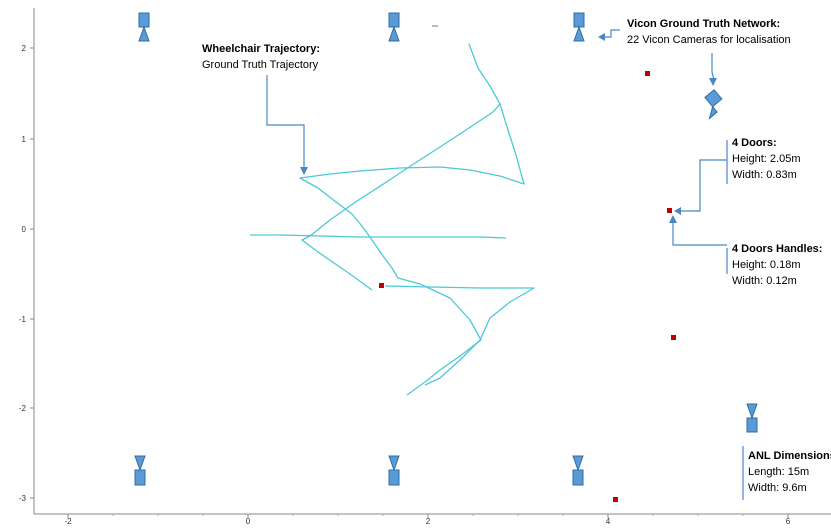 This screenshot has height=530, width=831. Describe the element at coordinates (285, 121) in the screenshot. I see `trajectory-callout-line` at that location.